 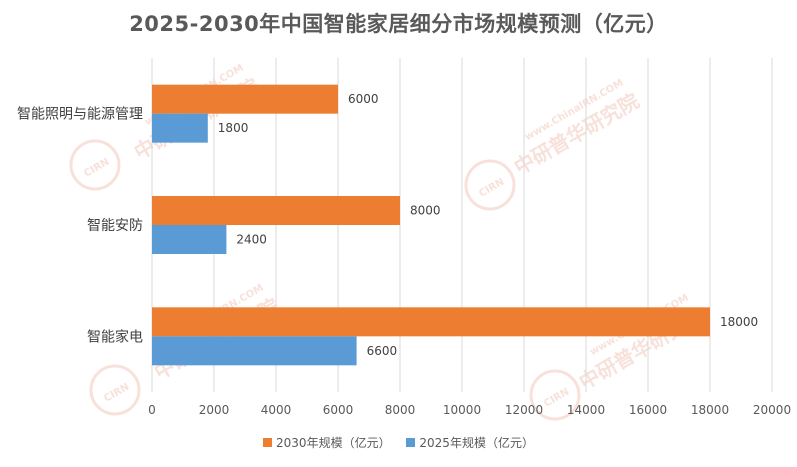 I want to click on category-label: 智能照明与能源管理, so click(x=80, y=115).